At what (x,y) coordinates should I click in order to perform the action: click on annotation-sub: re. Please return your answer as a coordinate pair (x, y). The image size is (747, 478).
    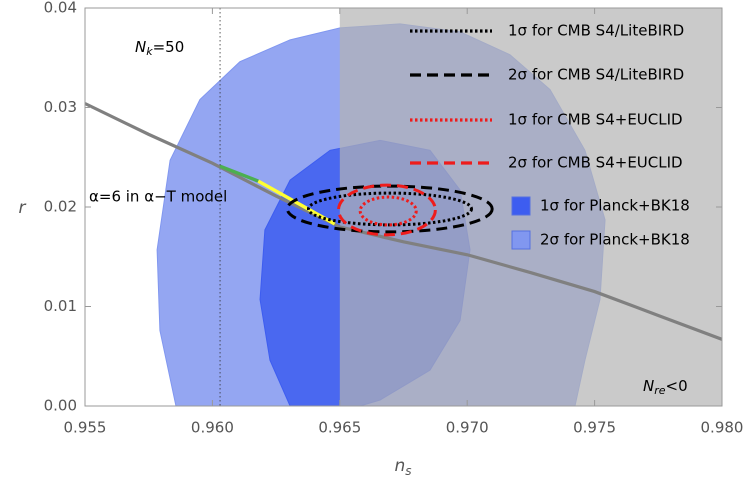
    Looking at the image, I should click on (660, 390).